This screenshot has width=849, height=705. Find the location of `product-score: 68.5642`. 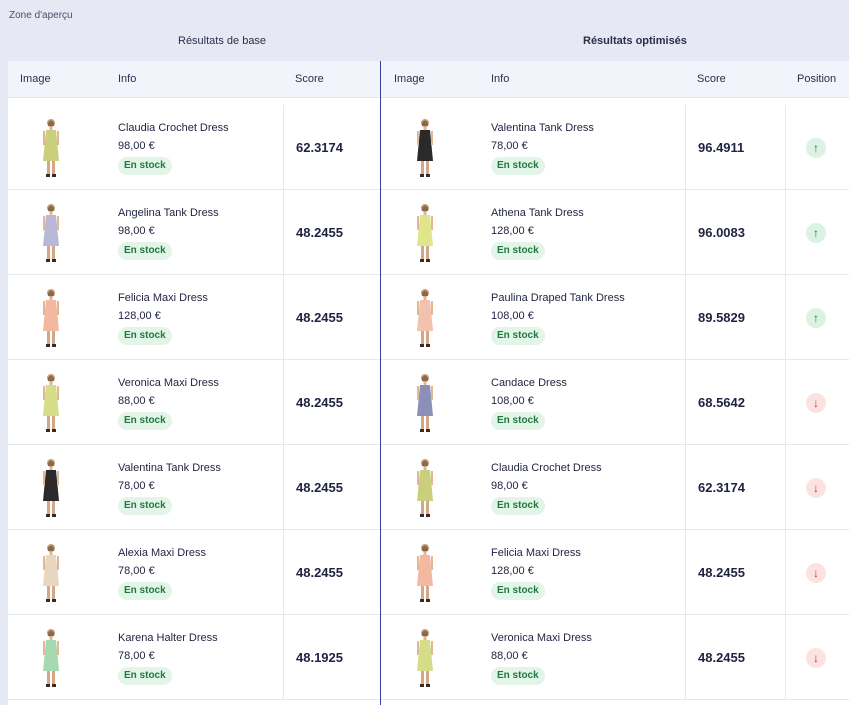

product-score: 68.5642 is located at coordinates (721, 402).